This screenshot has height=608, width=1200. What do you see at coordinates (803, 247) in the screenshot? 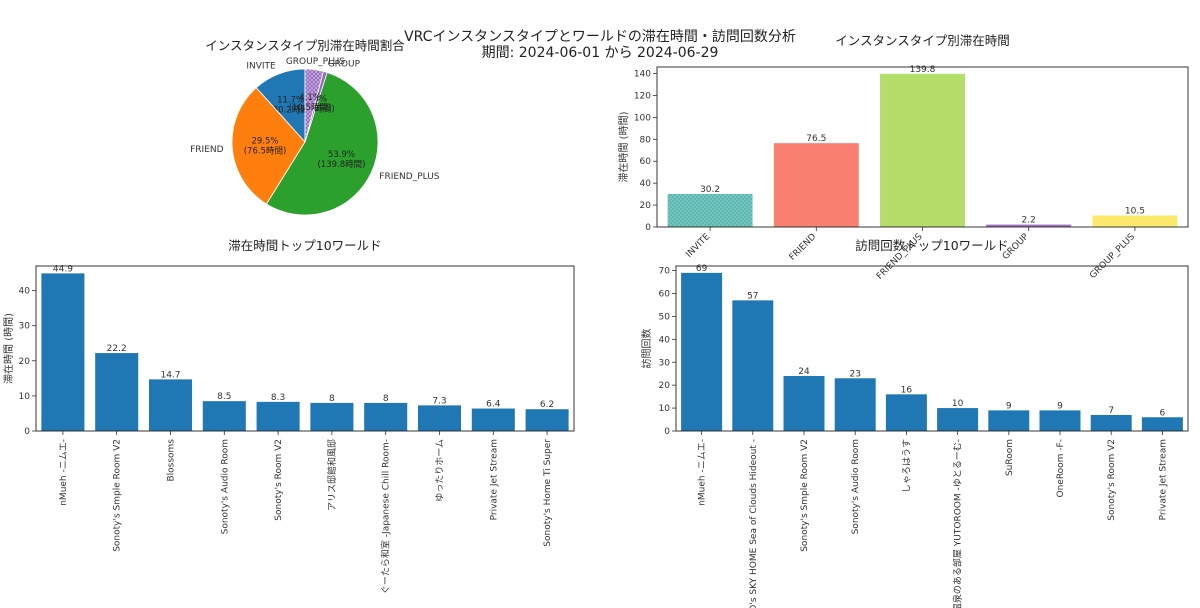
I see `x-tick-label: FRIEND` at bounding box center [803, 247].